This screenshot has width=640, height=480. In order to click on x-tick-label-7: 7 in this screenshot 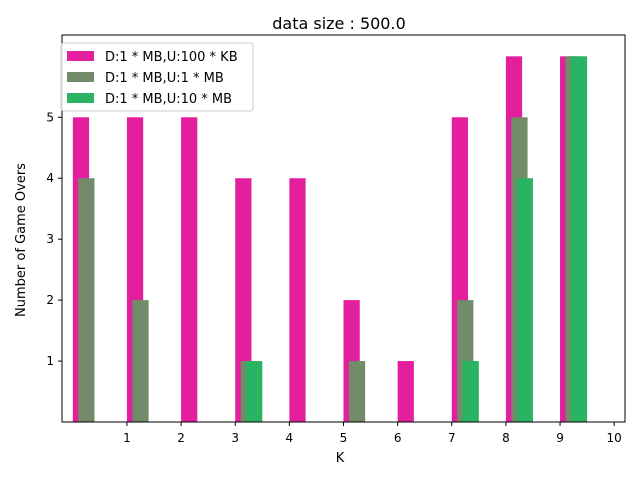, I will do `click(452, 438)`.